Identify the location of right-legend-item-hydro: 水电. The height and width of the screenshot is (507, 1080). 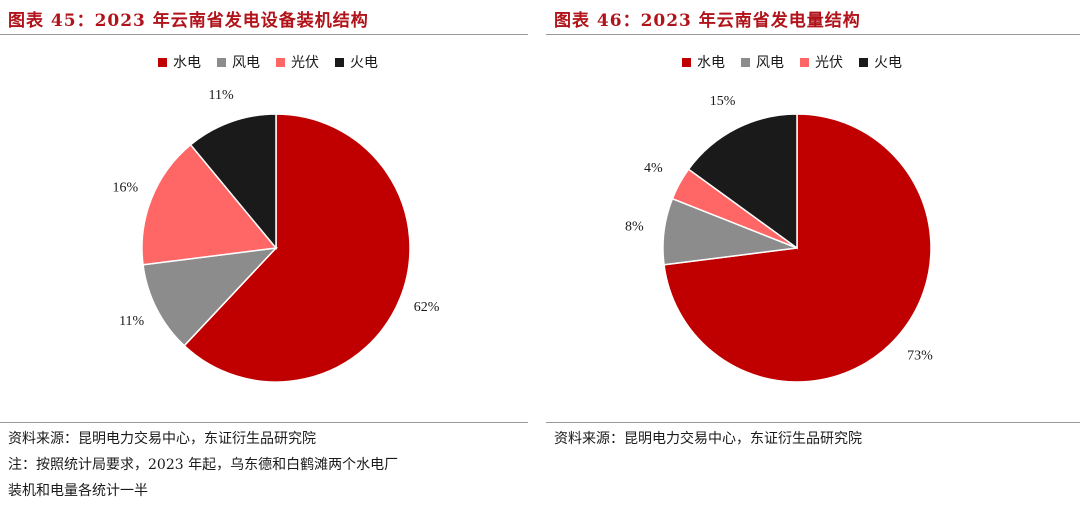
(703, 62).